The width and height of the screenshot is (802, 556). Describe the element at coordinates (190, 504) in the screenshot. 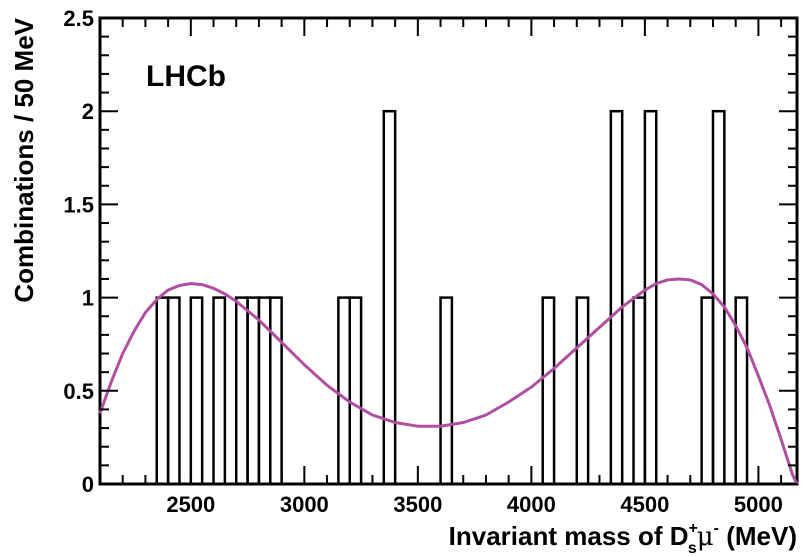

I see `x-tick-label: 2500` at that location.